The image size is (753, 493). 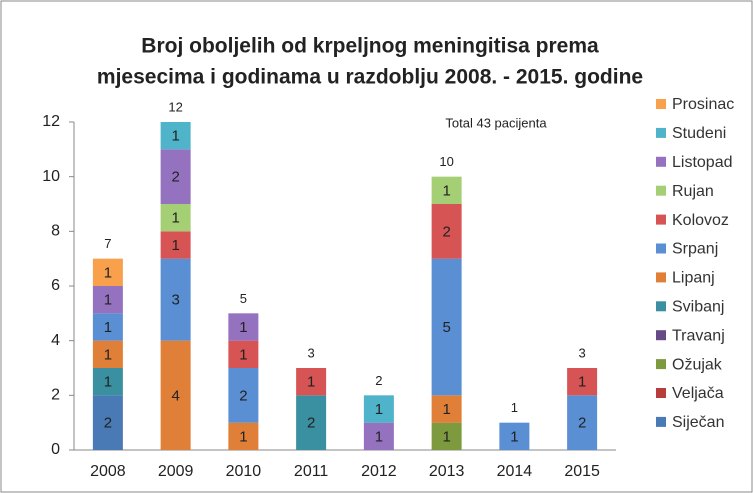 I want to click on total-label: 5, so click(x=243, y=298).